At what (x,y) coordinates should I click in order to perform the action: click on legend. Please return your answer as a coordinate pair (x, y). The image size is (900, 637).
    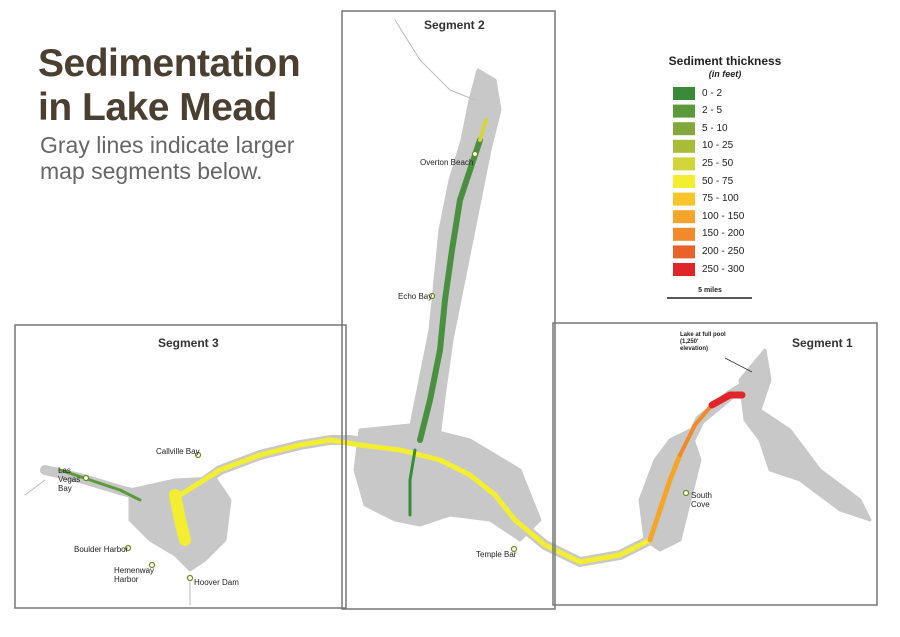
    Looking at the image, I should click on (684, 181).